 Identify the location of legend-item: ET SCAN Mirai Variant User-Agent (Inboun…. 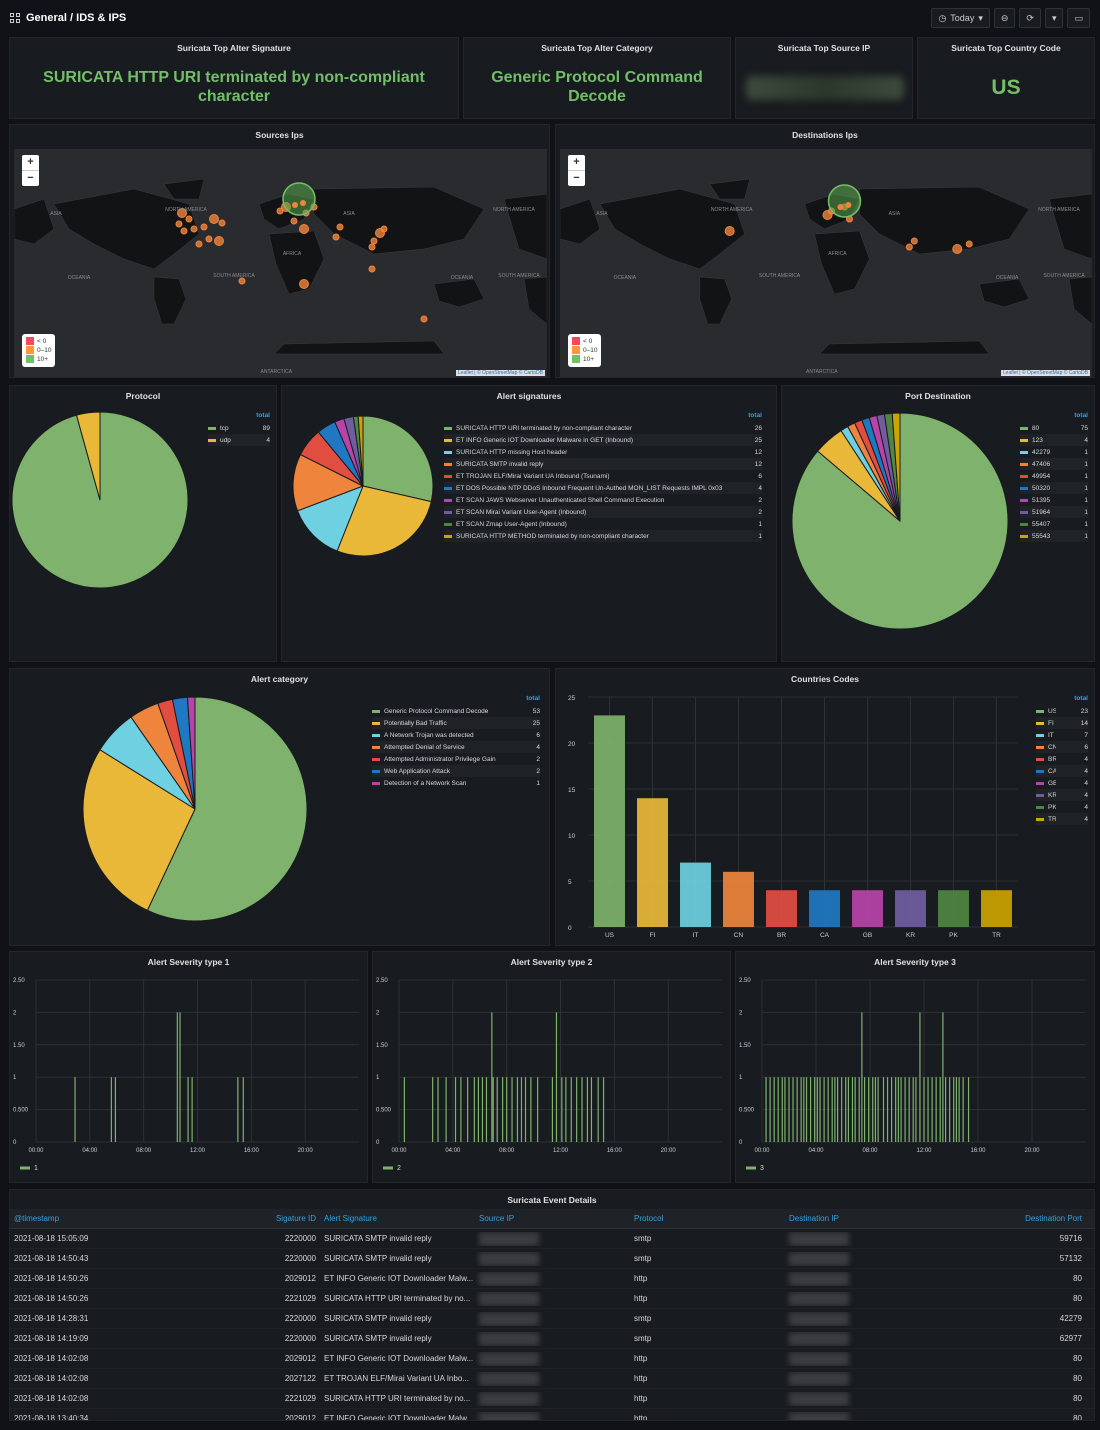
(603, 512).